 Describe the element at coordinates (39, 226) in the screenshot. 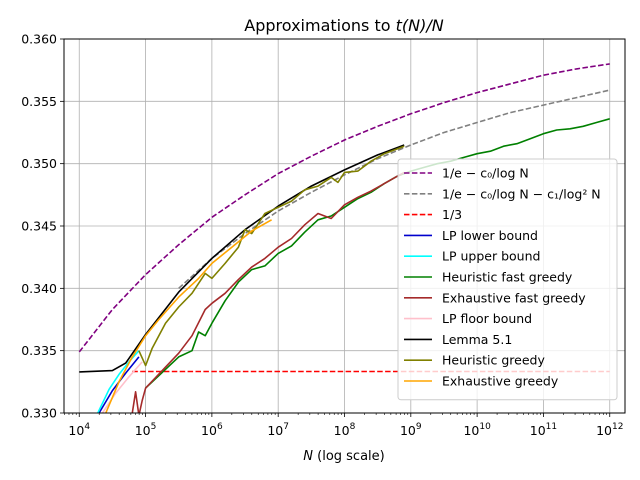

I see `y-tick-label: 0.345` at that location.